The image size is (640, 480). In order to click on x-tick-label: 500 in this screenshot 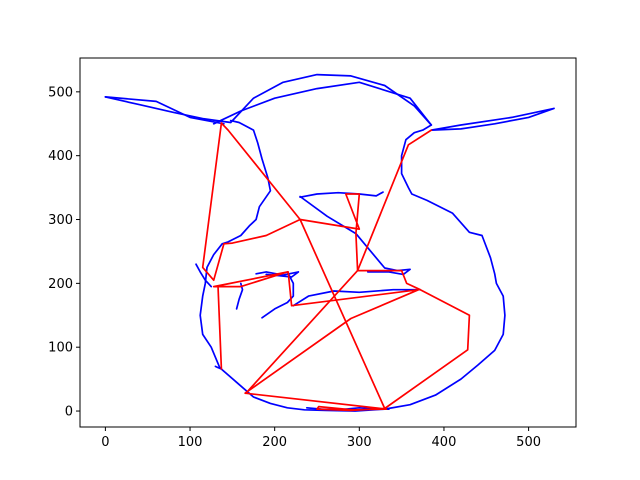, I will do `click(528, 442)`.